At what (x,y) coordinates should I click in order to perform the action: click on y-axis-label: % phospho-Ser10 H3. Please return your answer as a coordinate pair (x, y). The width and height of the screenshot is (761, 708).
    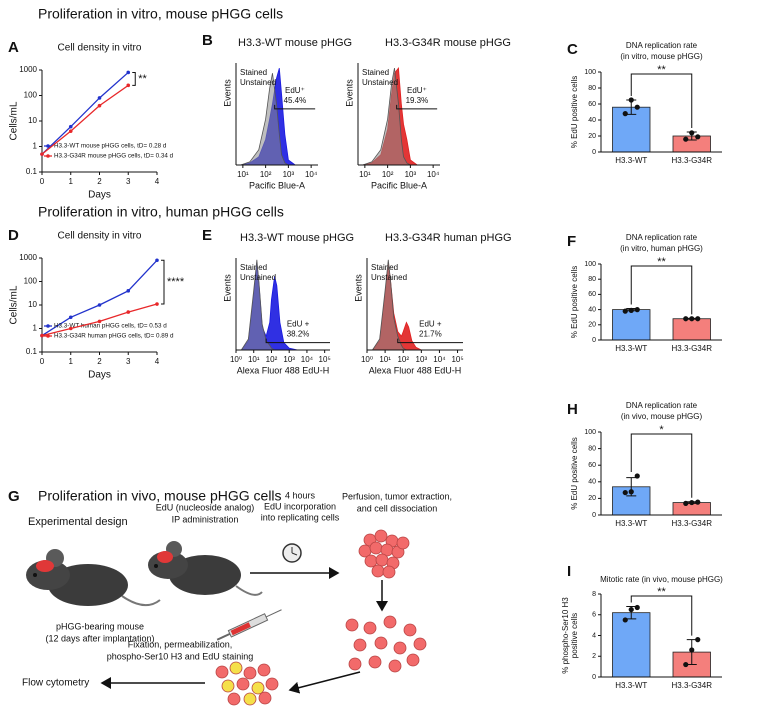
    Looking at the image, I should click on (565, 635).